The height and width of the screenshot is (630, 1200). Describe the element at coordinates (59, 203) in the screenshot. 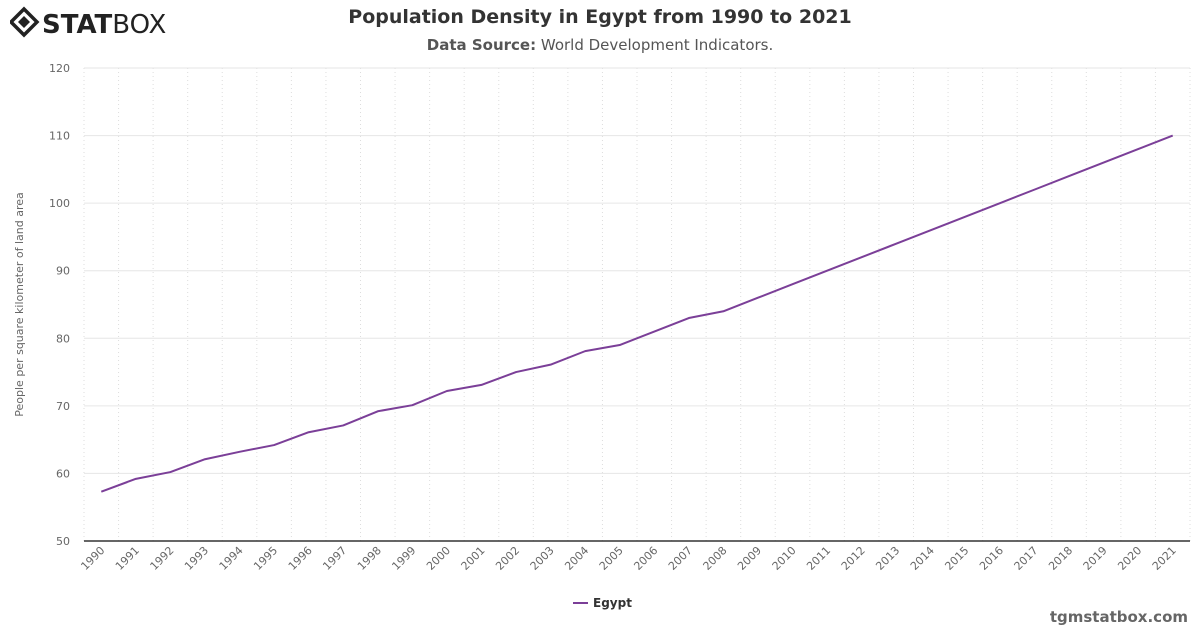

I see `y-tick-label: 100` at that location.